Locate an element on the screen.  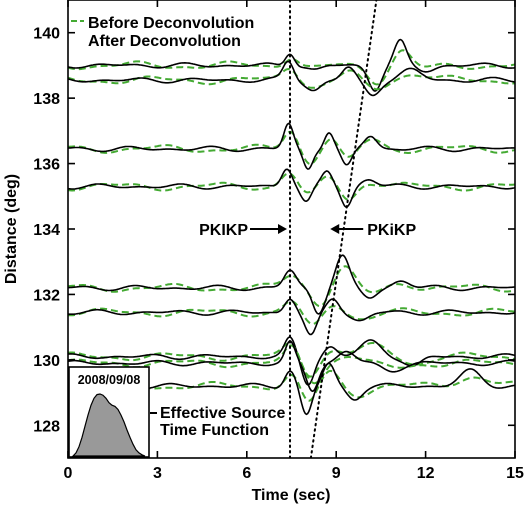
source-function-title-2: Time Function is located at coordinates (214, 430).